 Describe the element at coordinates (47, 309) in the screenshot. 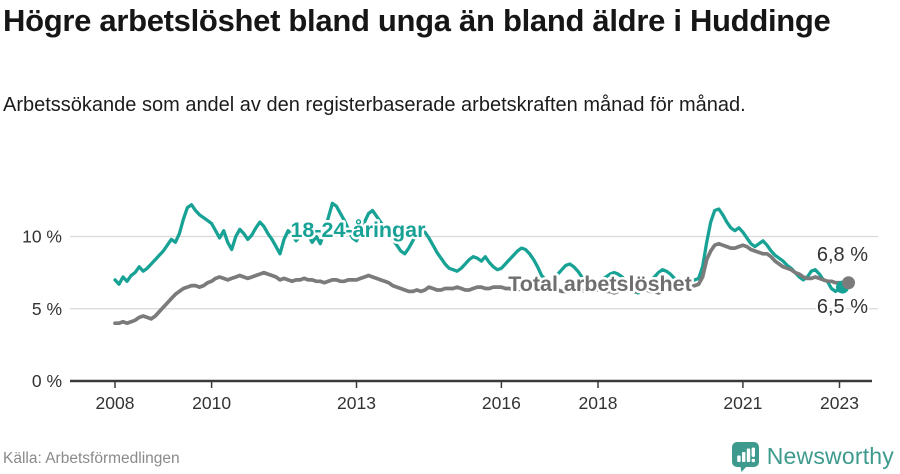

I see `y-axis-tick-label: 5 %` at that location.